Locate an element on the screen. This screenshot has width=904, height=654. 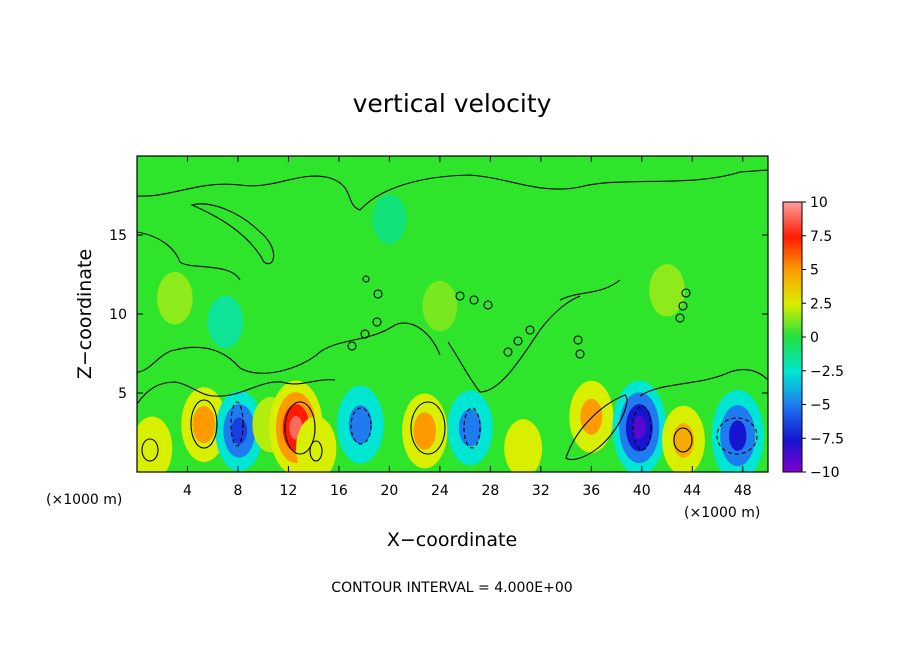
x-tick-label: 12 is located at coordinates (289, 491).